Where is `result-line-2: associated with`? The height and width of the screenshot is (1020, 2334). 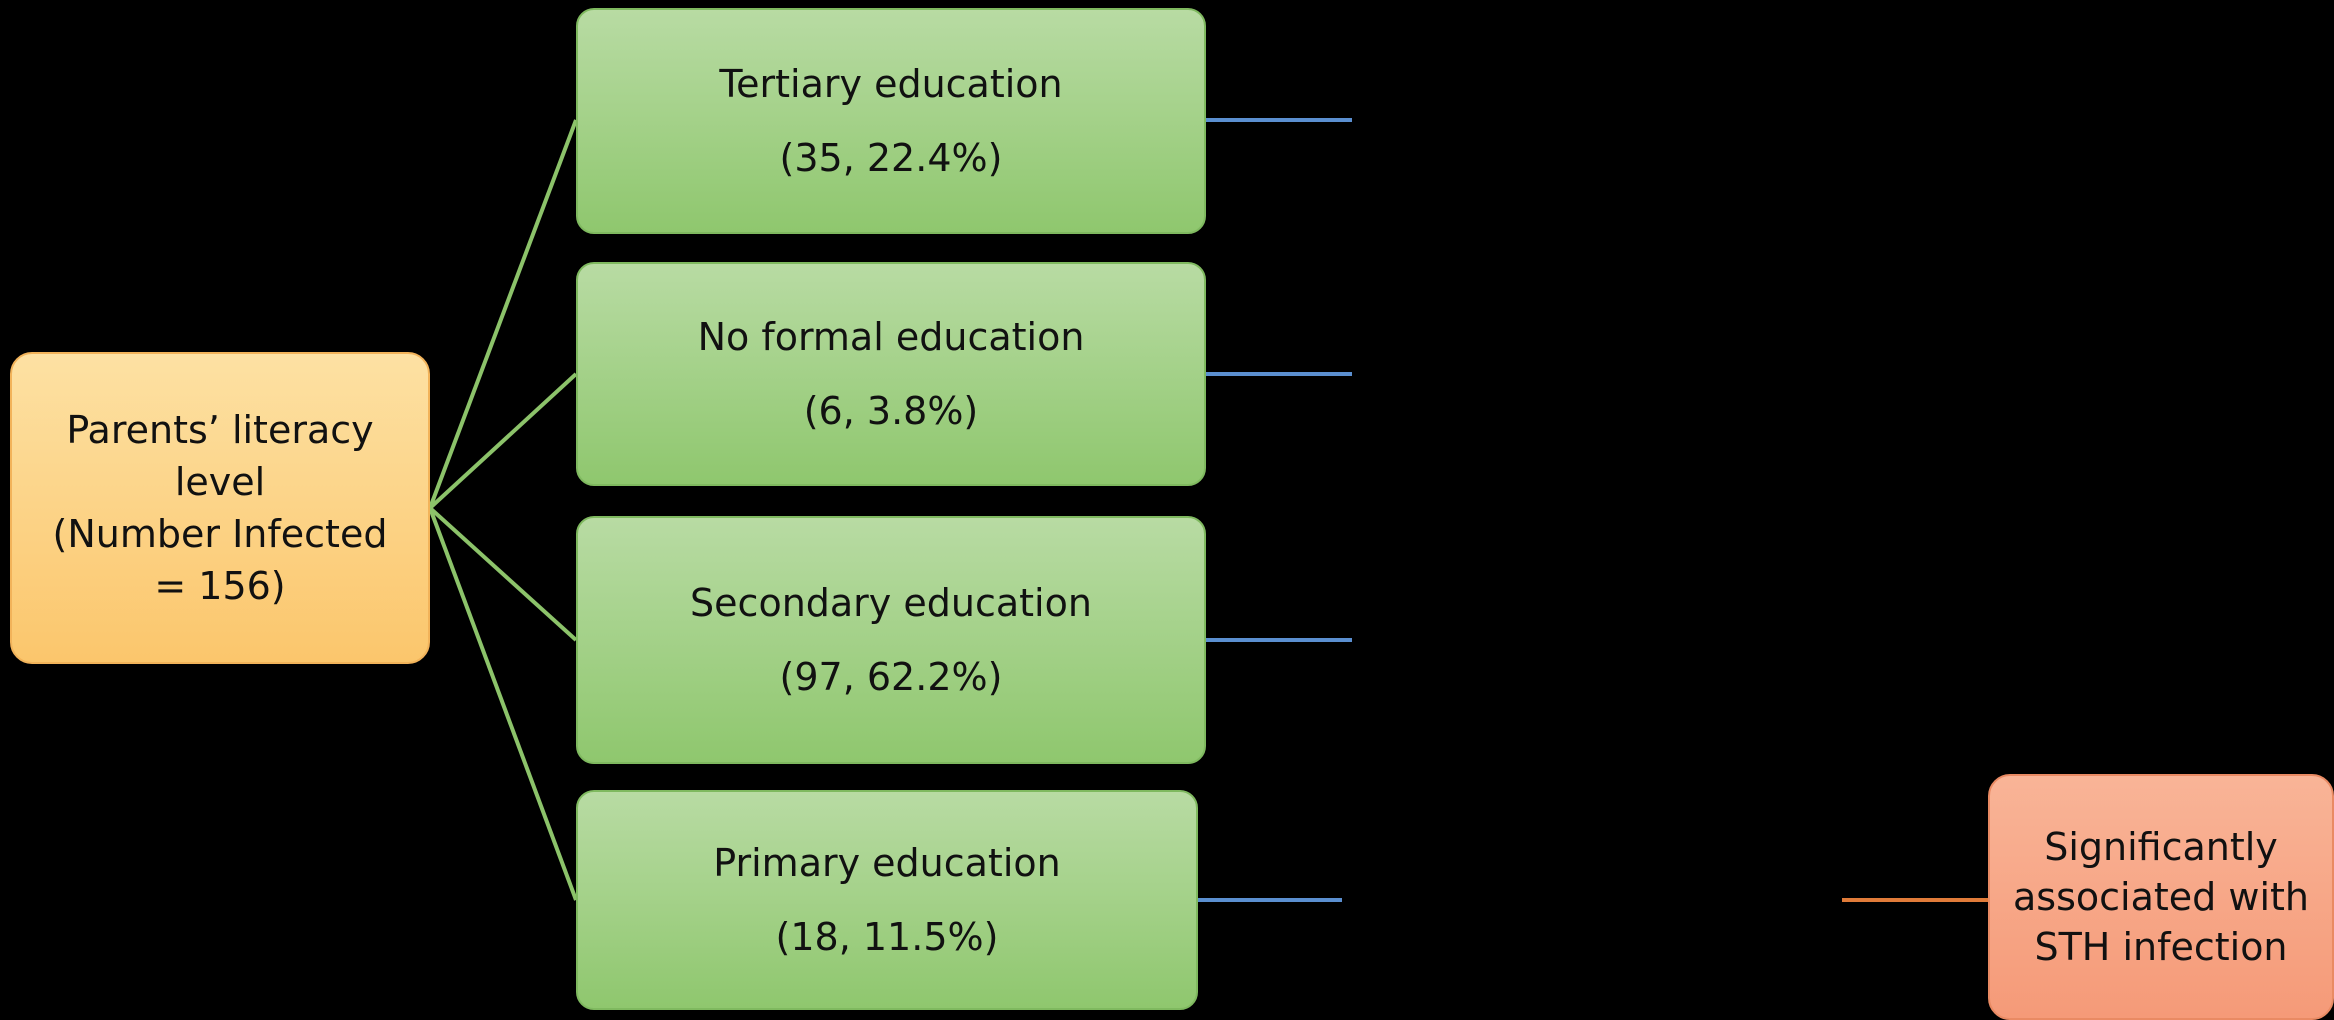 result-line-2: associated with is located at coordinates (2161, 897).